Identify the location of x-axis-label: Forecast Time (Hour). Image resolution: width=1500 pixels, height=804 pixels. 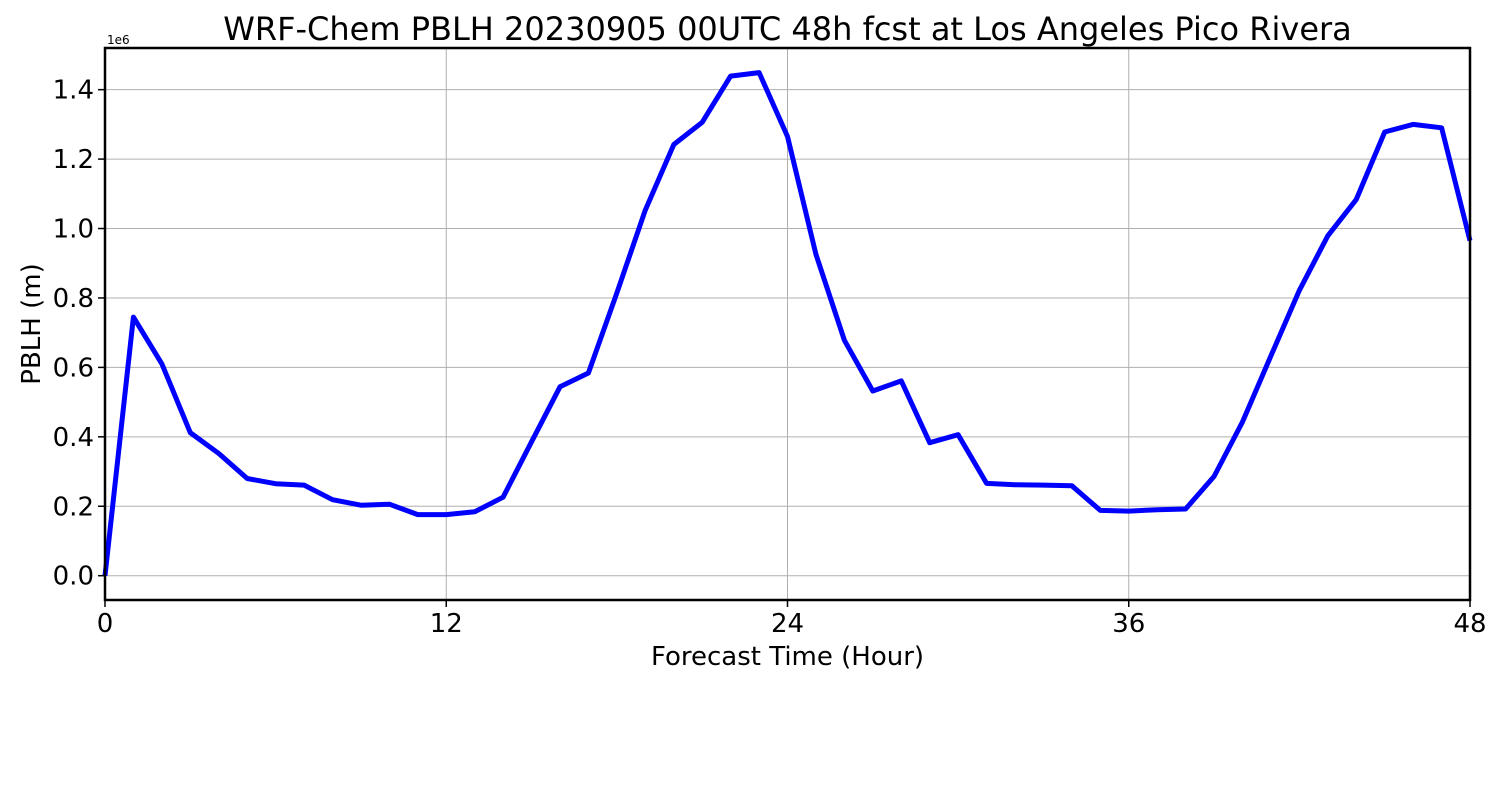
(787, 657).